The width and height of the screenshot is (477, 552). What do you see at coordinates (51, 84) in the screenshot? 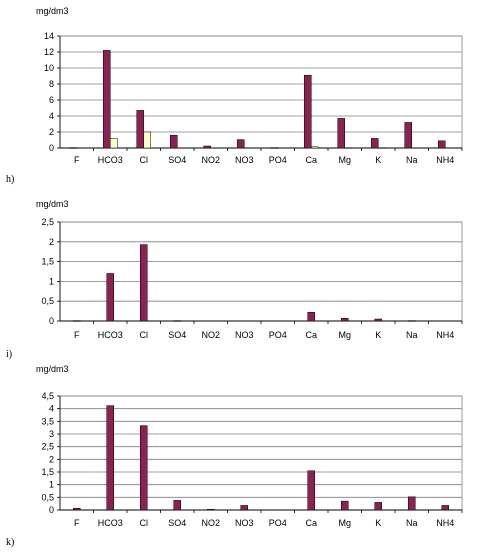
I see `y-tick-label: 8` at bounding box center [51, 84].